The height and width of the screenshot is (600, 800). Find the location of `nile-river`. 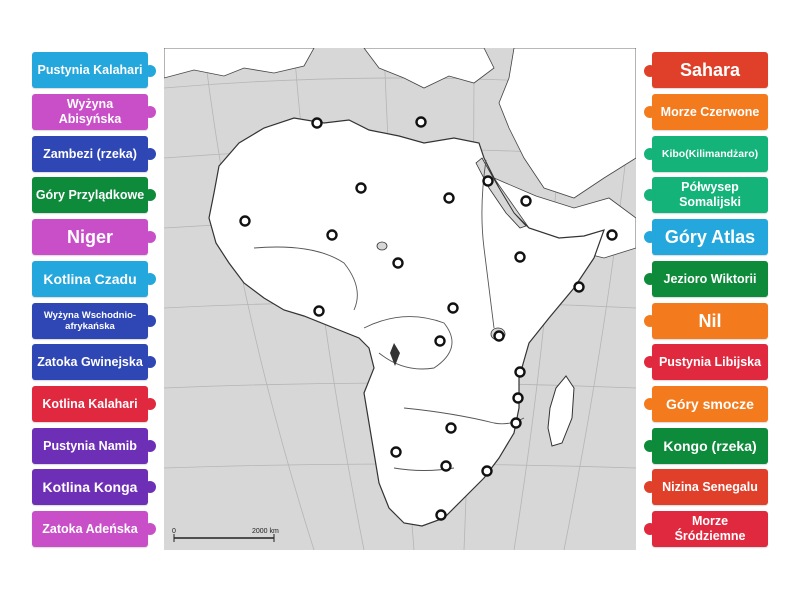

nile-river is located at coordinates (488, 244).